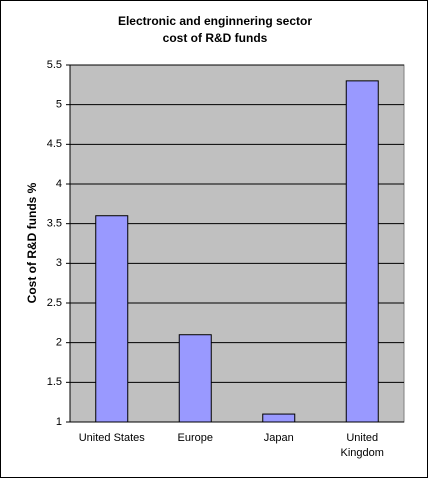 The height and width of the screenshot is (479, 429). Describe the element at coordinates (54, 65) in the screenshot. I see `y-tick-label: 5.5` at that location.